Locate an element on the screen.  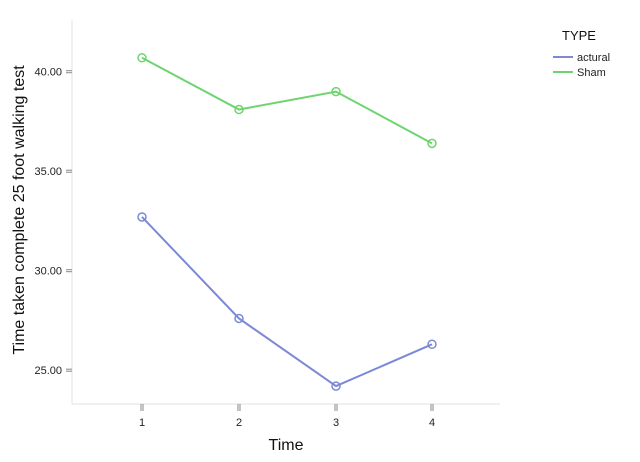
x-tick-label: 4 is located at coordinates (432, 423).